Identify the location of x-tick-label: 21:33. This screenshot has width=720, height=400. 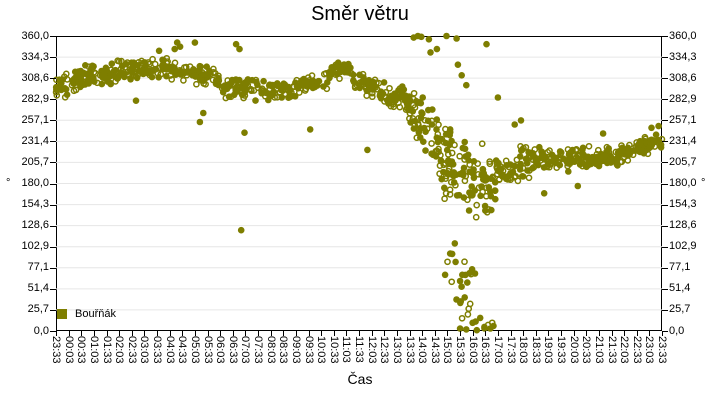
(612, 350).